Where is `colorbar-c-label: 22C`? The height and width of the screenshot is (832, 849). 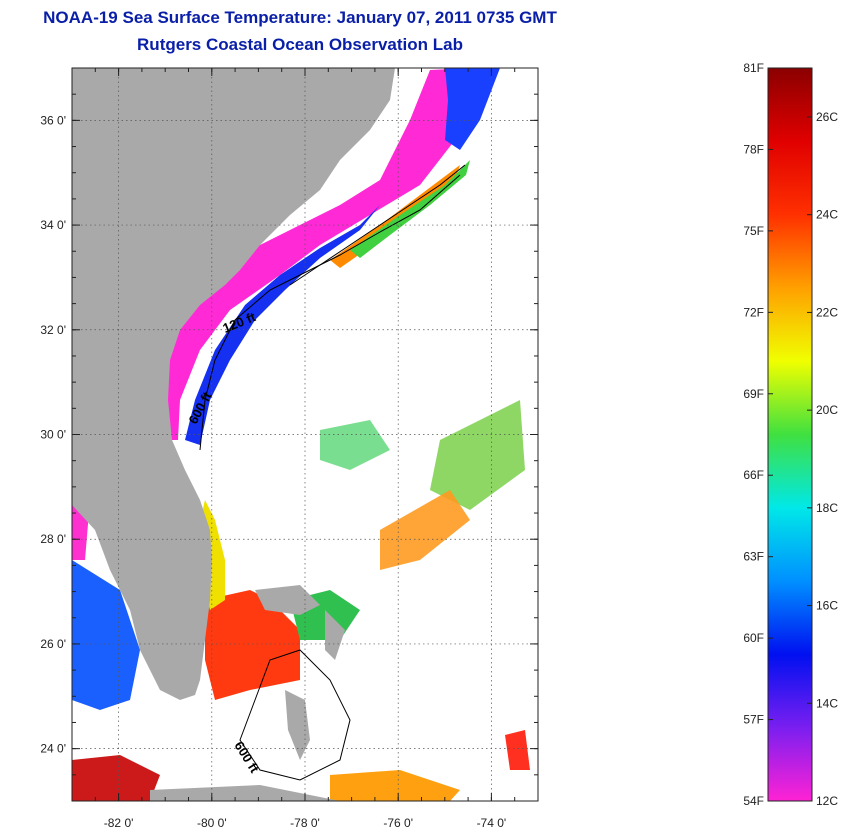 colorbar-c-label: 22C is located at coordinates (827, 312).